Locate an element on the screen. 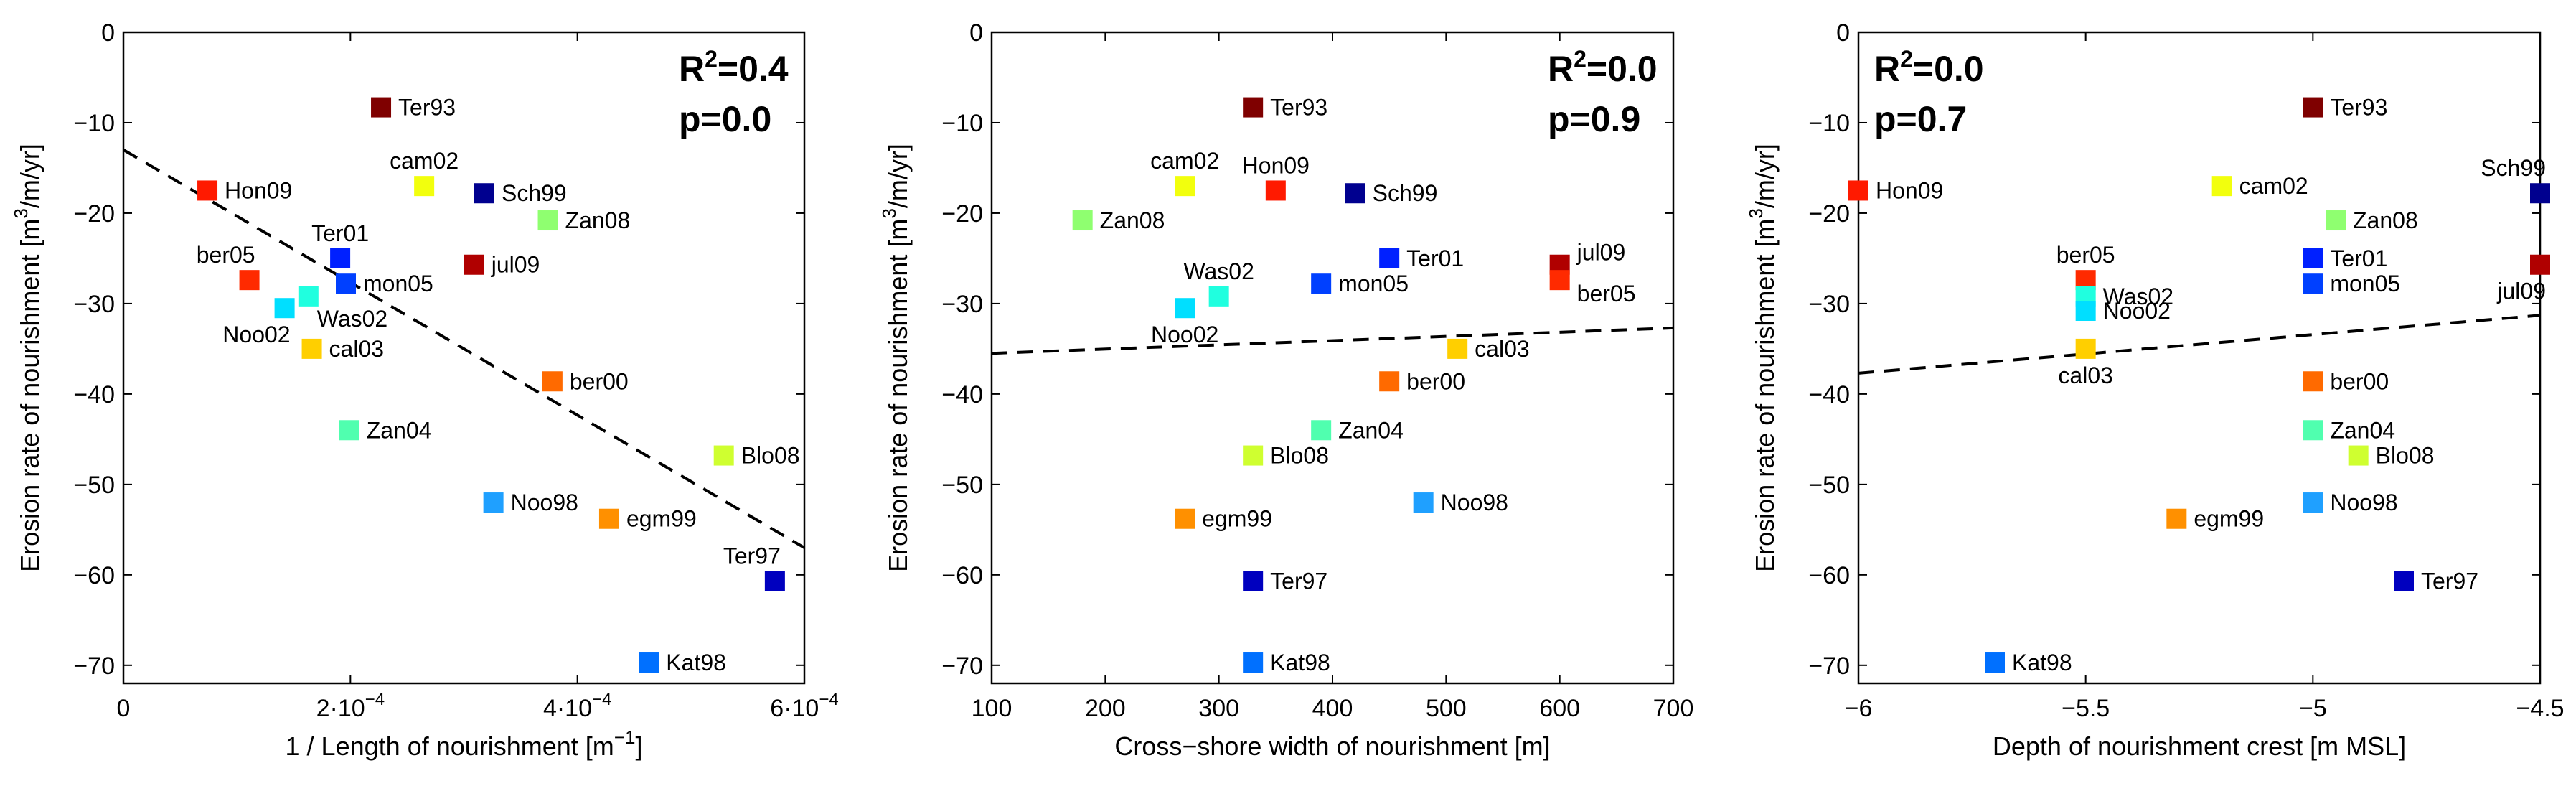 Image resolution: width=2576 pixels, height=786 pixels. point-label: cam02 is located at coordinates (424, 161).